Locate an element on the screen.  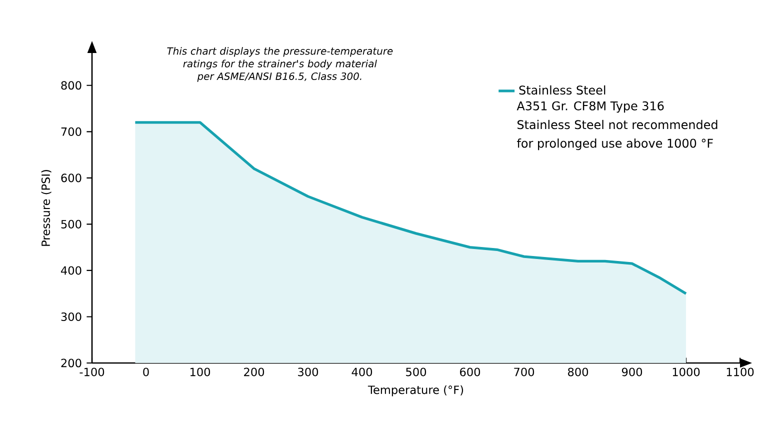
y-tick-label: 600 is located at coordinates (71, 178).